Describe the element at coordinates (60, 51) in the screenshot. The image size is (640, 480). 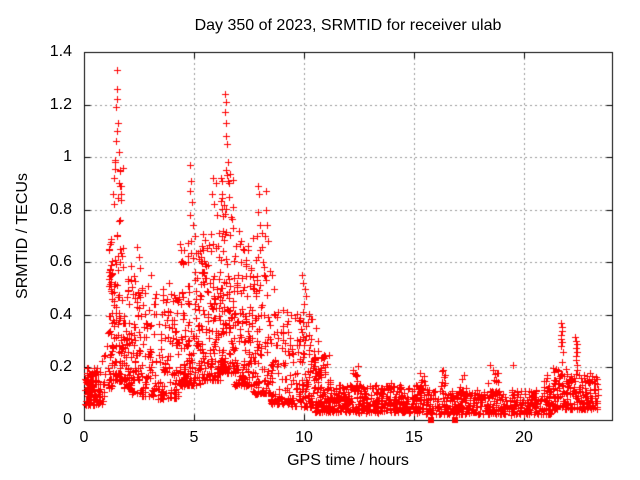
I see `y-tick-label: 1.4` at that location.